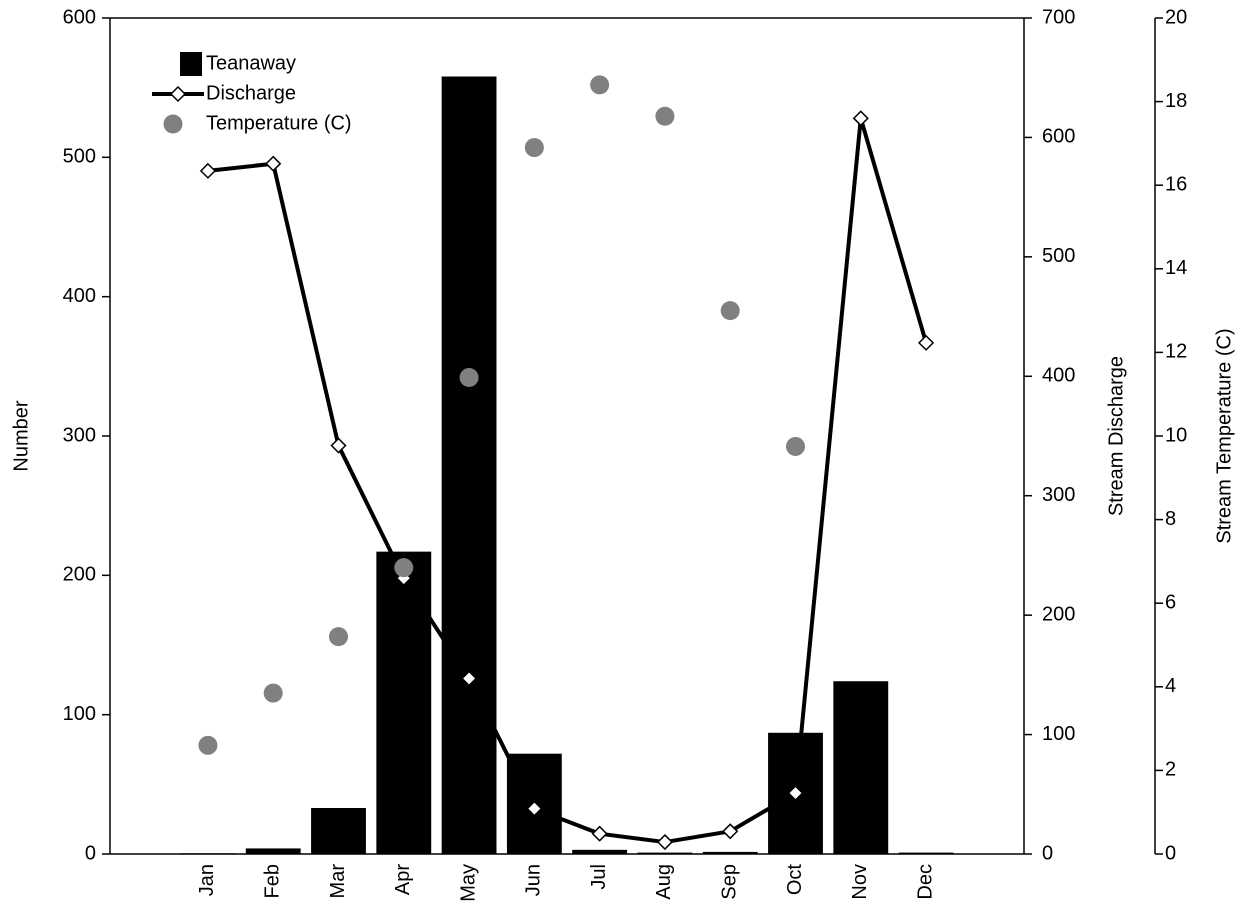 The width and height of the screenshot is (1245, 923). Describe the element at coordinates (1176, 435) in the screenshot. I see `y3-tick-label: 10` at that location.